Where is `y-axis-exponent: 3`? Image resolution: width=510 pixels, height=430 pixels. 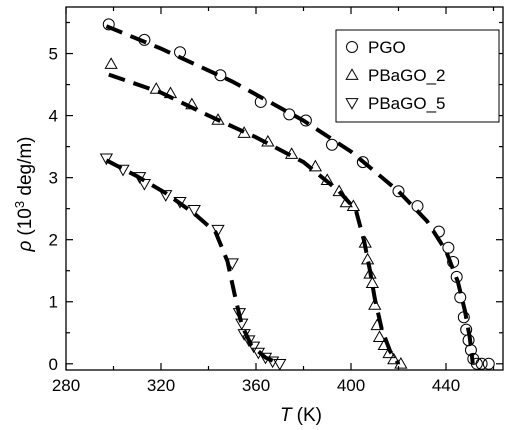 y-axis-exponent: 3 is located at coordinates (19, 204).